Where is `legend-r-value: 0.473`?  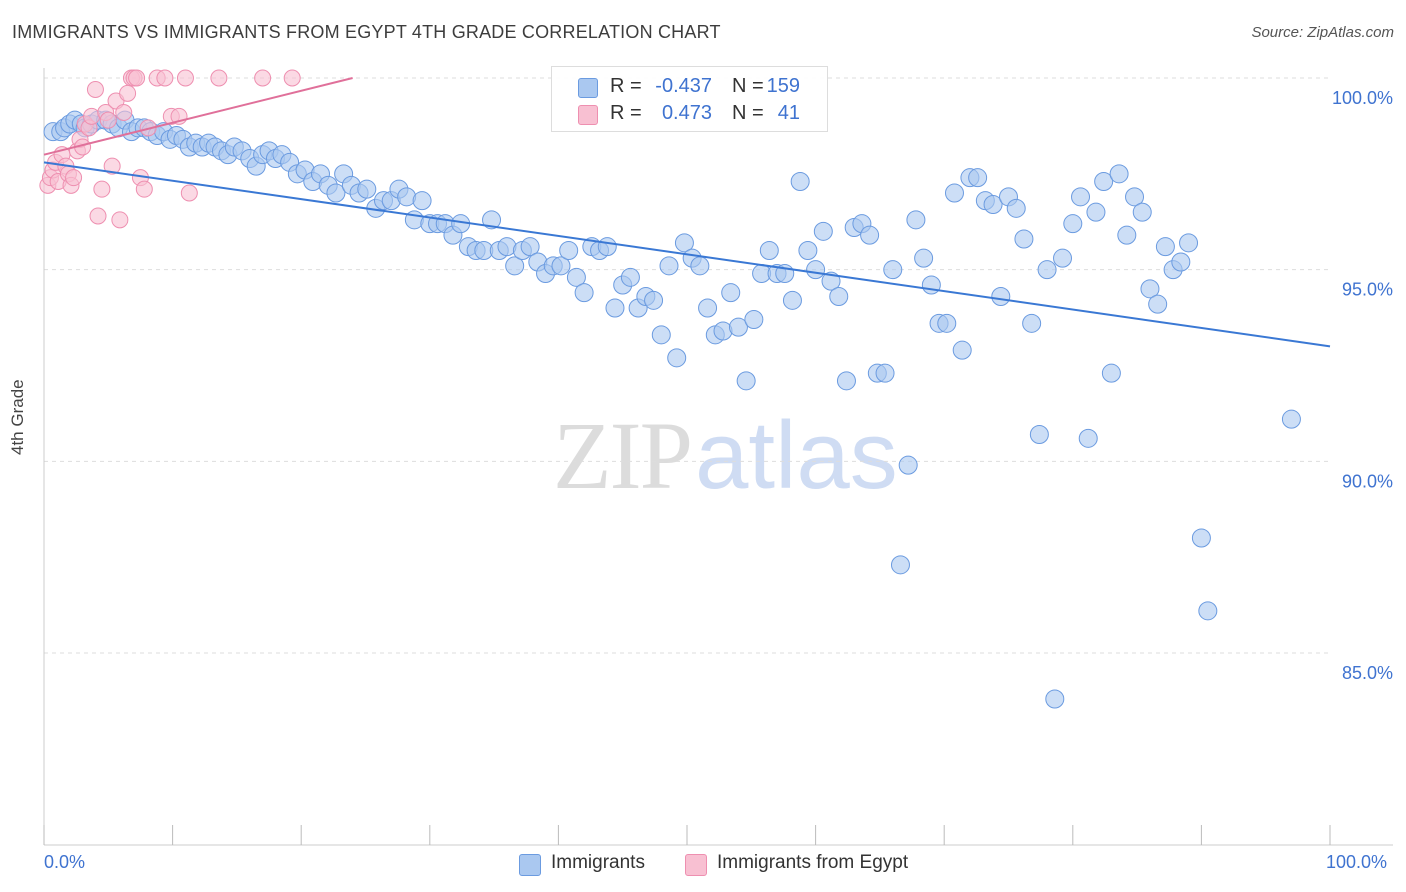
legend-r-value: 0.473 is located at coordinates (686, 113).